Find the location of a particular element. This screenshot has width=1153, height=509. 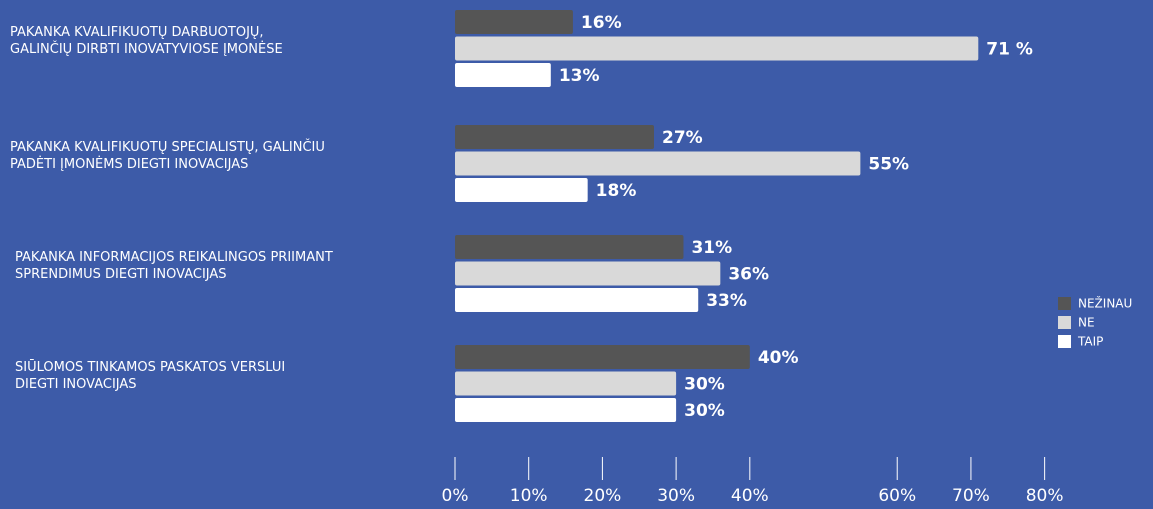

value-label: 55% is located at coordinates (888, 165).